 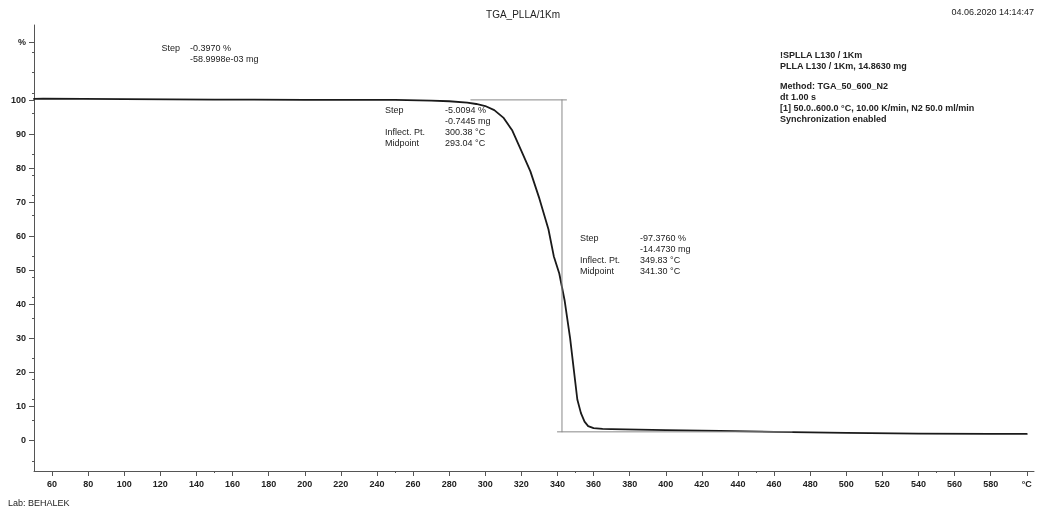 I want to click on y-tick-label: 0, so click(x=23, y=440).